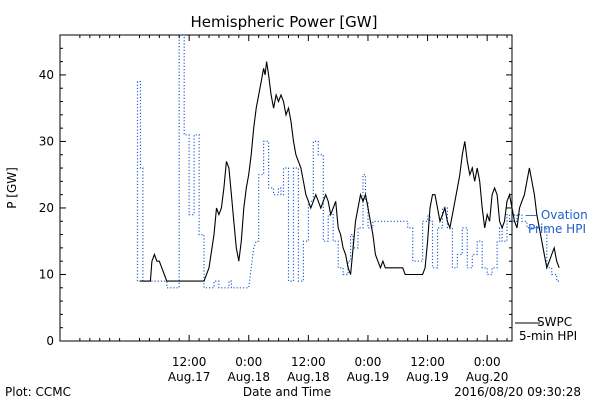 Image resolution: width=600 pixels, height=400 pixels. What do you see at coordinates (46, 75) in the screenshot?
I see `y-tick-label: 40` at bounding box center [46, 75].